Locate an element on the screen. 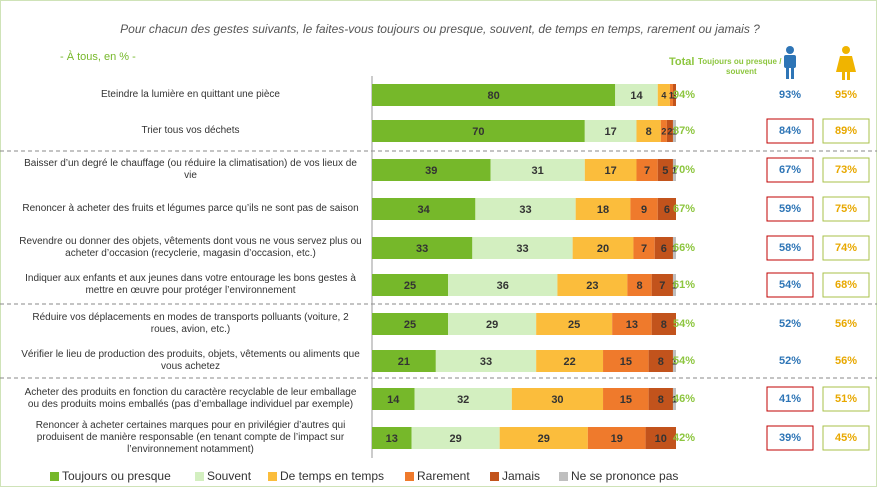 This screenshot has width=877, height=487. data-label: 5 is located at coordinates (665, 171).